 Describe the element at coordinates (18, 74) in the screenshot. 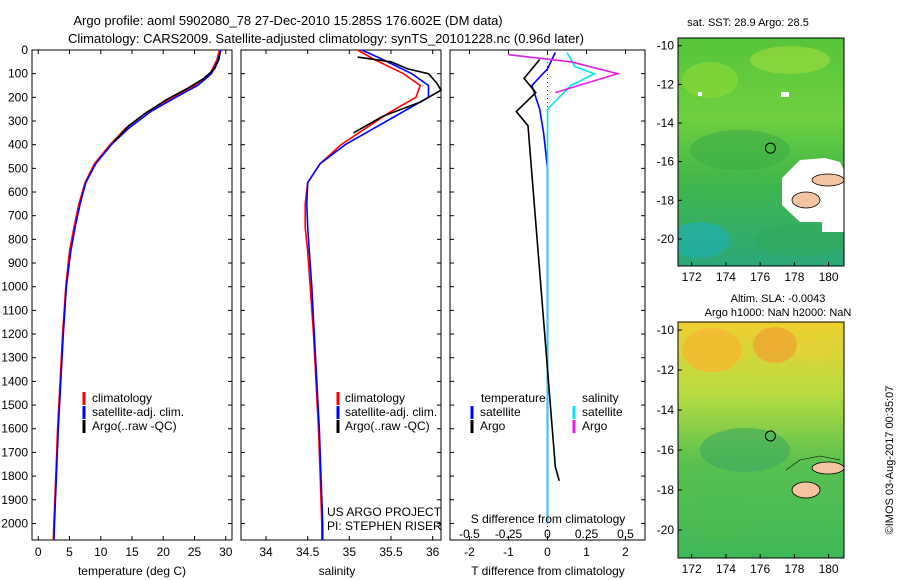

I see `depth-tick-label: 100` at that location.